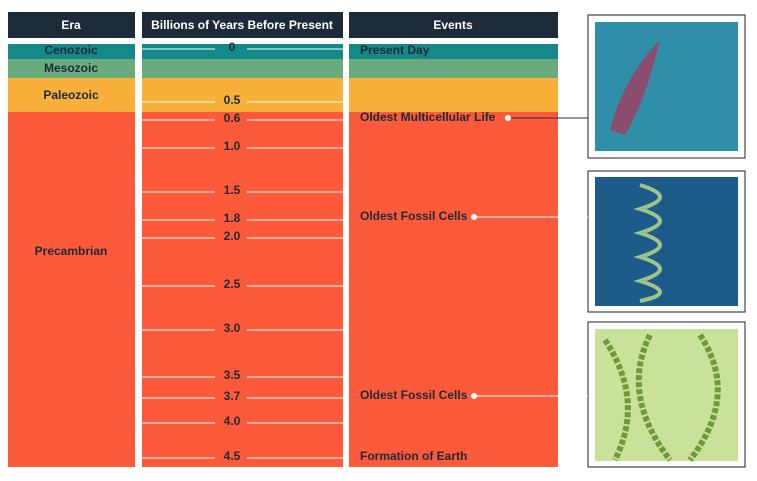  What do you see at coordinates (232, 190) in the screenshot?
I see `time-label: 1.5` at bounding box center [232, 190].